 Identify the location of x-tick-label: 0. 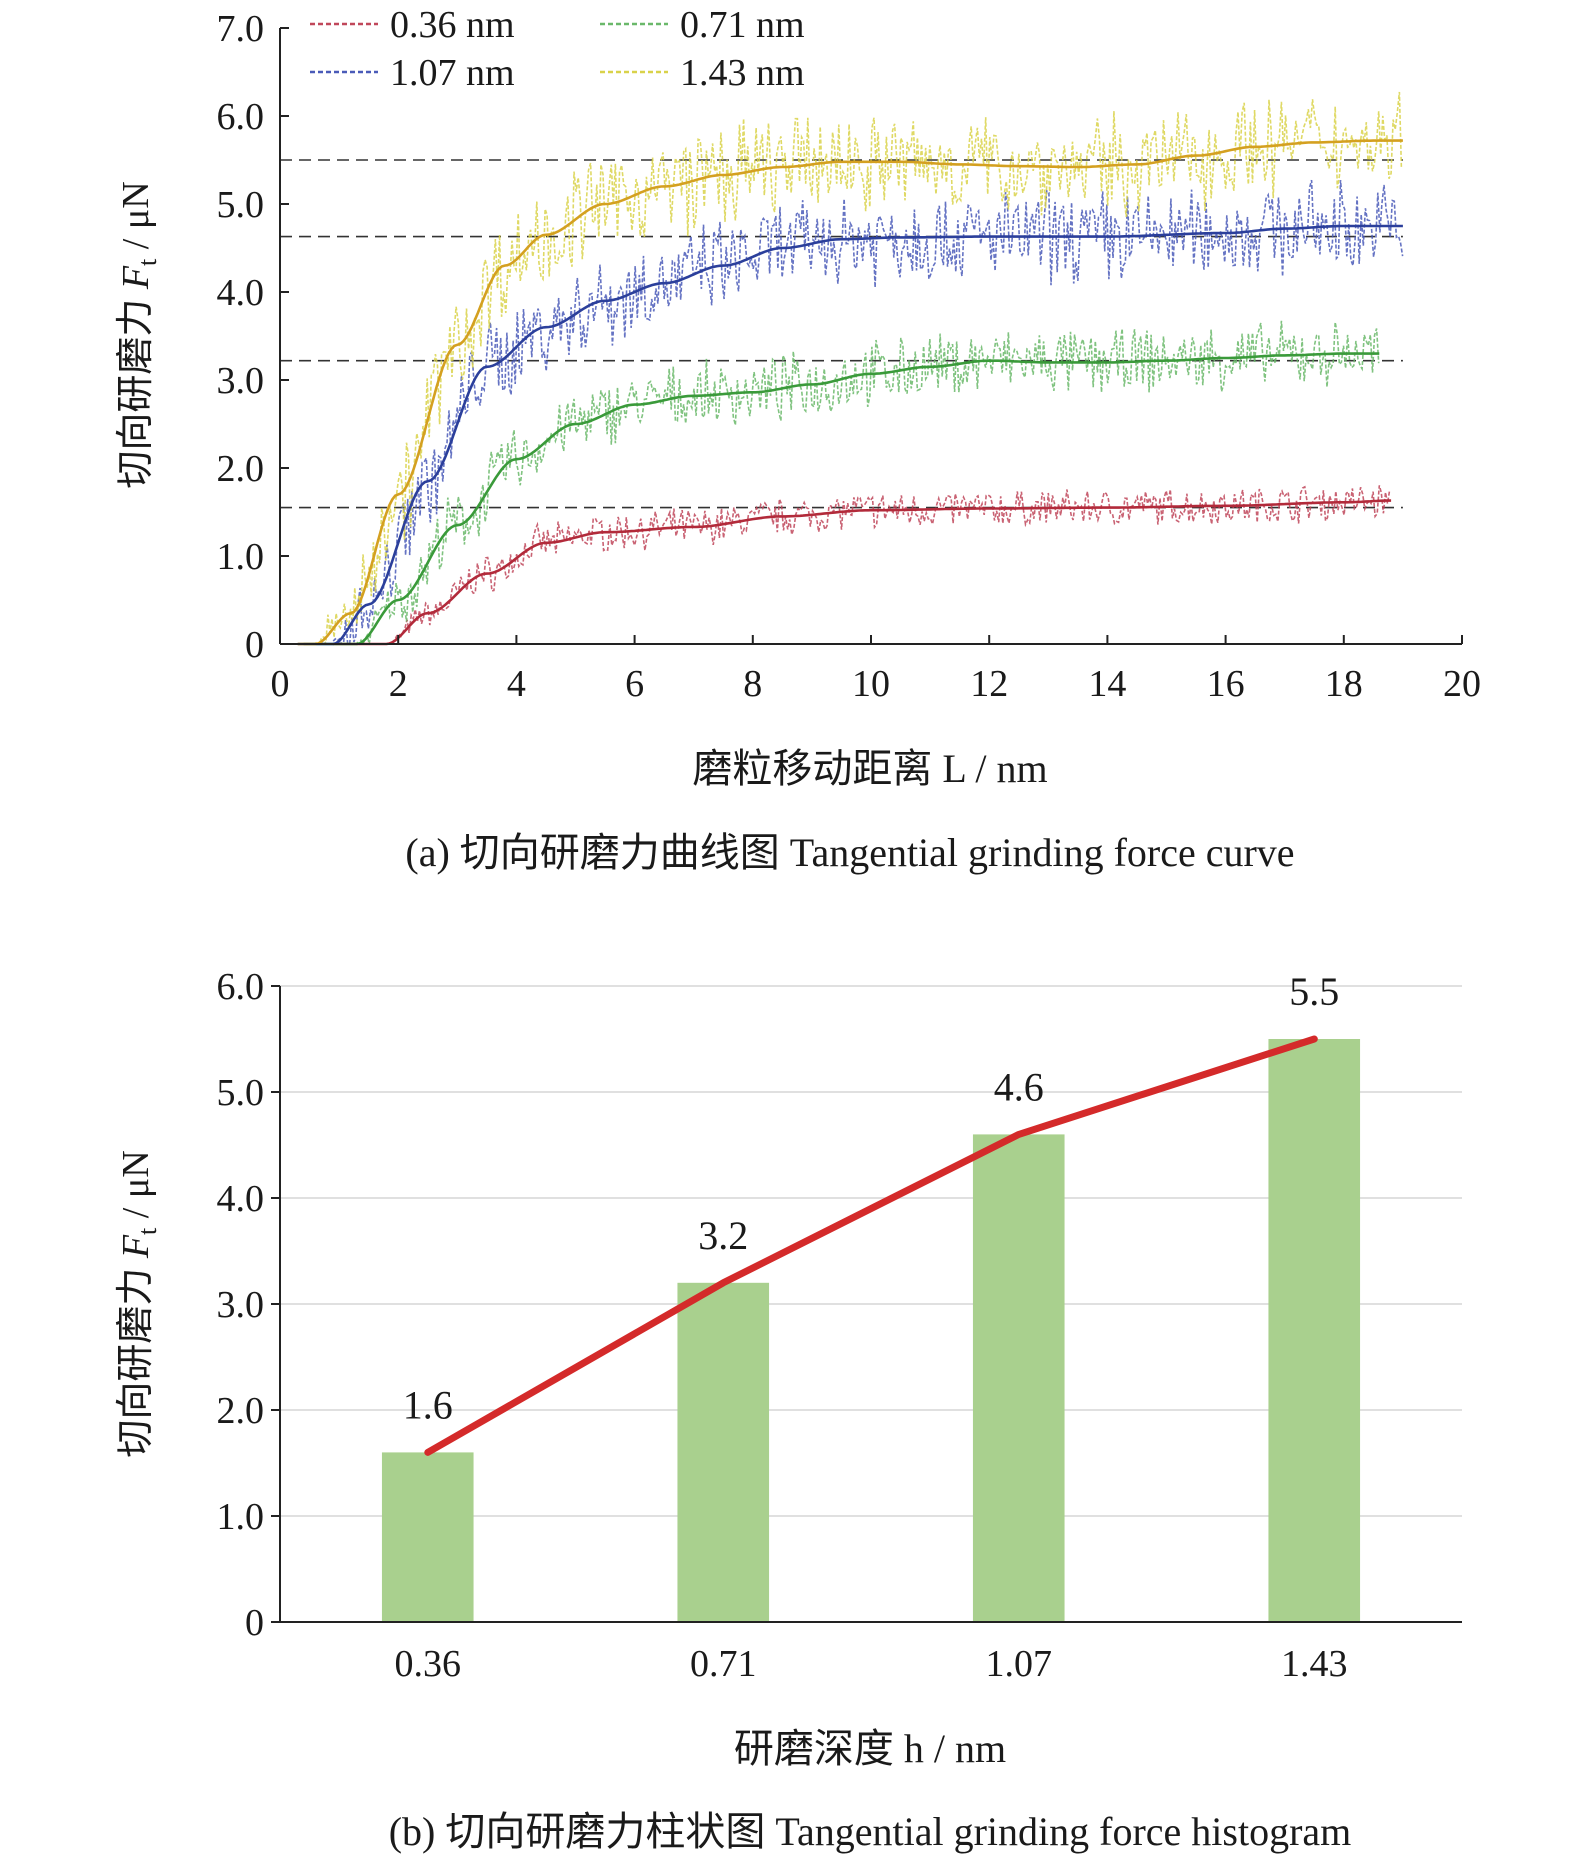
(280, 684).